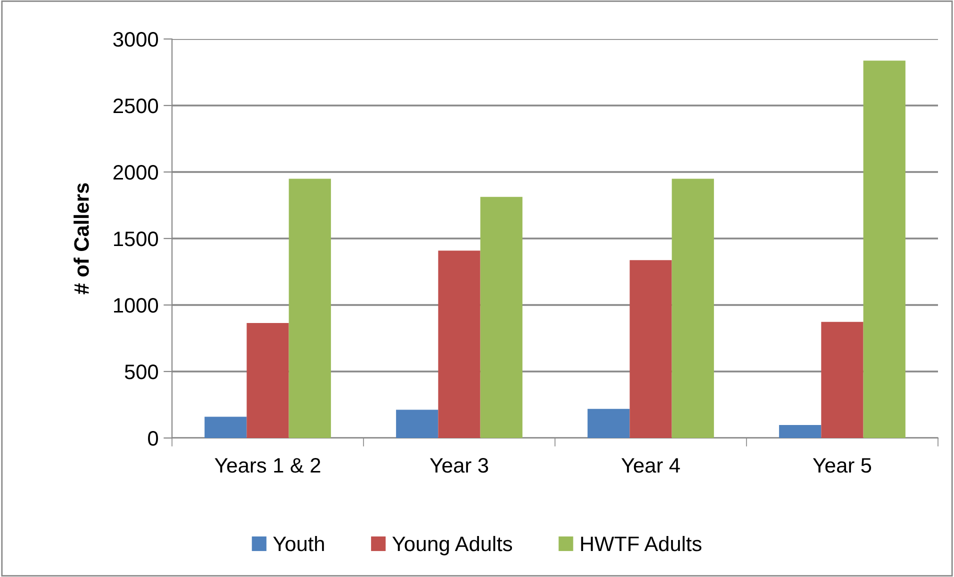  Describe the element at coordinates (650, 465) in the screenshot. I see `x-tick-label: Year 4` at that location.